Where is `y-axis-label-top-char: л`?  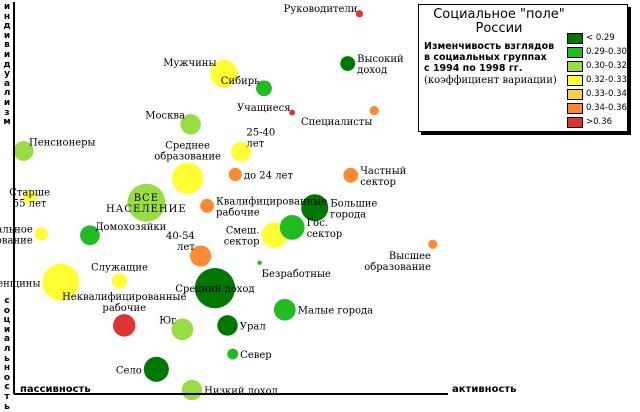
y-axis-label-top-char: л is located at coordinates (7, 93).